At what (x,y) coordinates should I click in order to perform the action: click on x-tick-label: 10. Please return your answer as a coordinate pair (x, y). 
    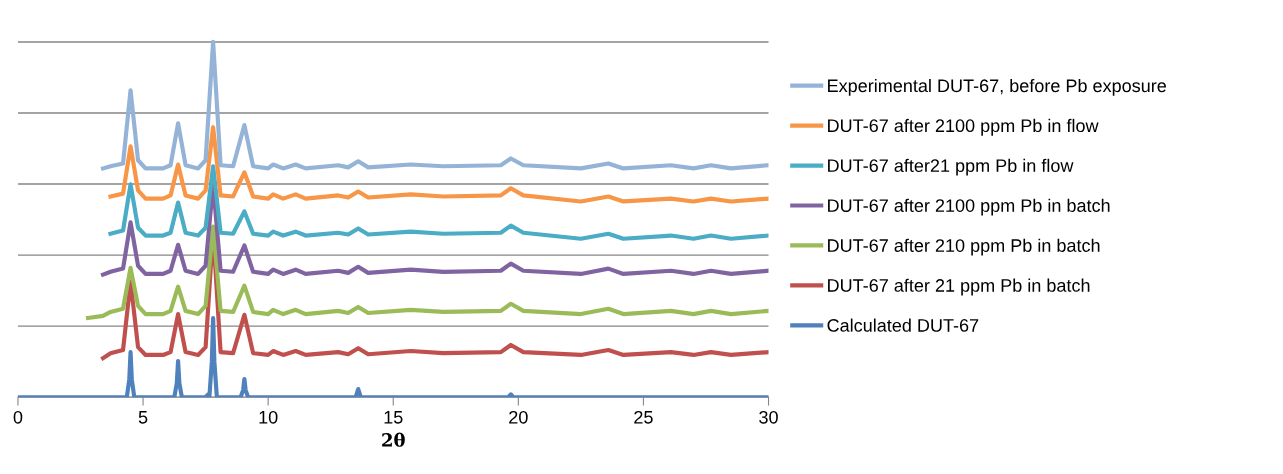
    Looking at the image, I should click on (268, 417).